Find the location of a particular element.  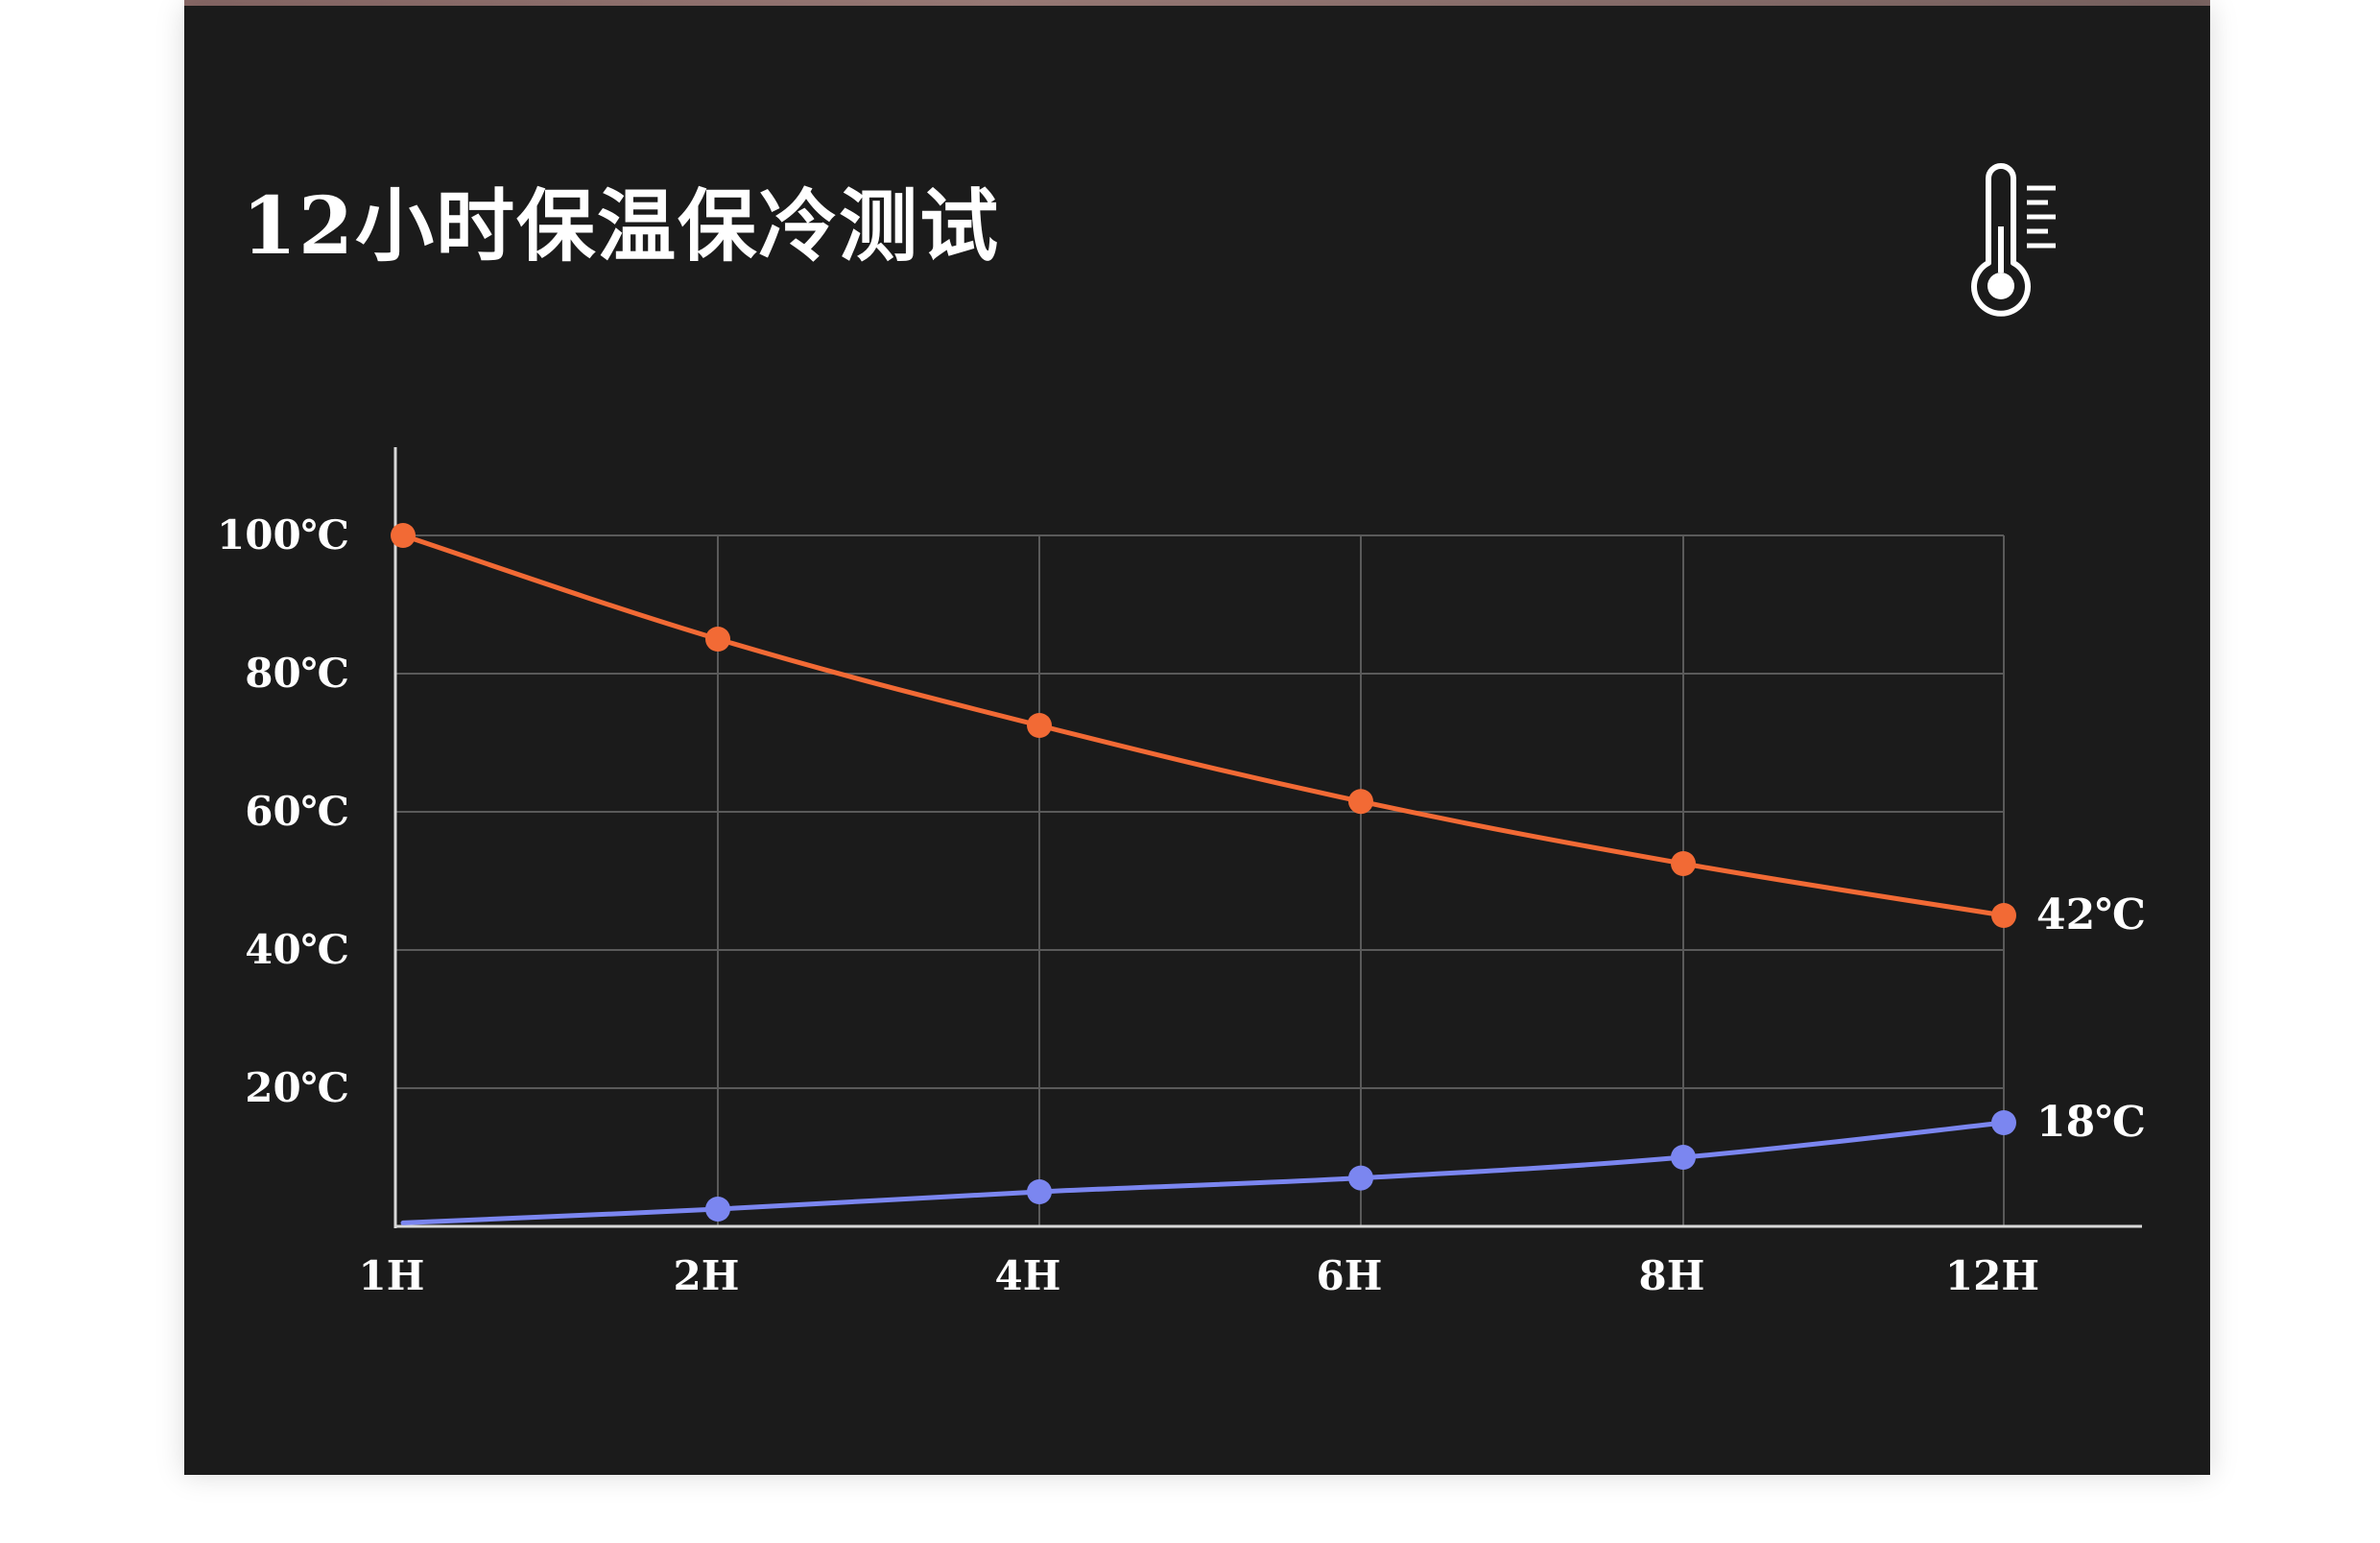

top-image-strip is located at coordinates (1197, 3).